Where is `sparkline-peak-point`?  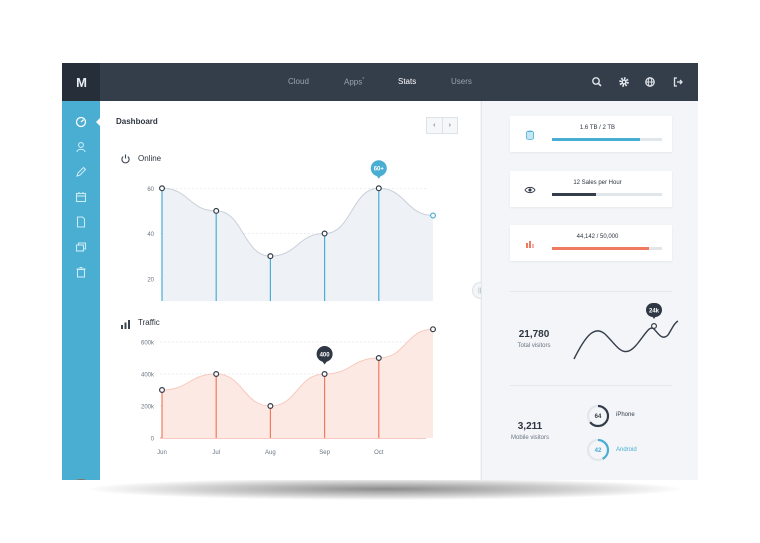 sparkline-peak-point is located at coordinates (653, 326).